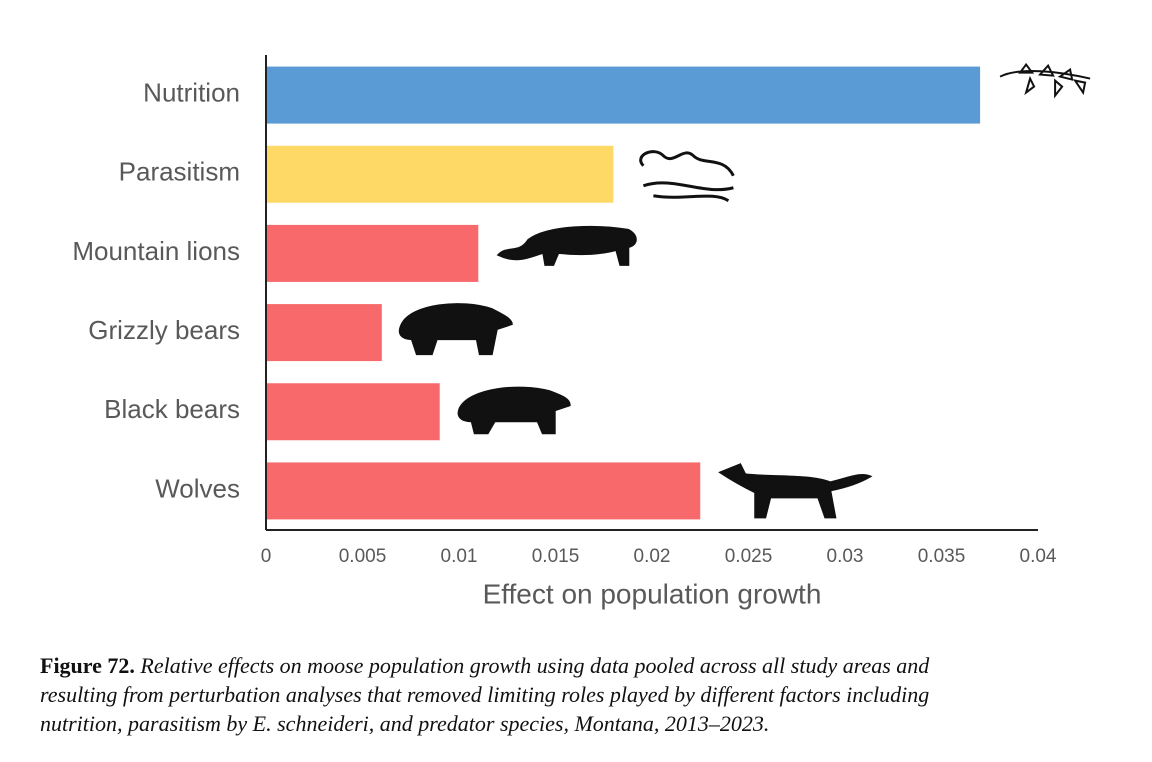  Describe the element at coordinates (172, 409) in the screenshot. I see `y-tick-label: Black bears` at that location.